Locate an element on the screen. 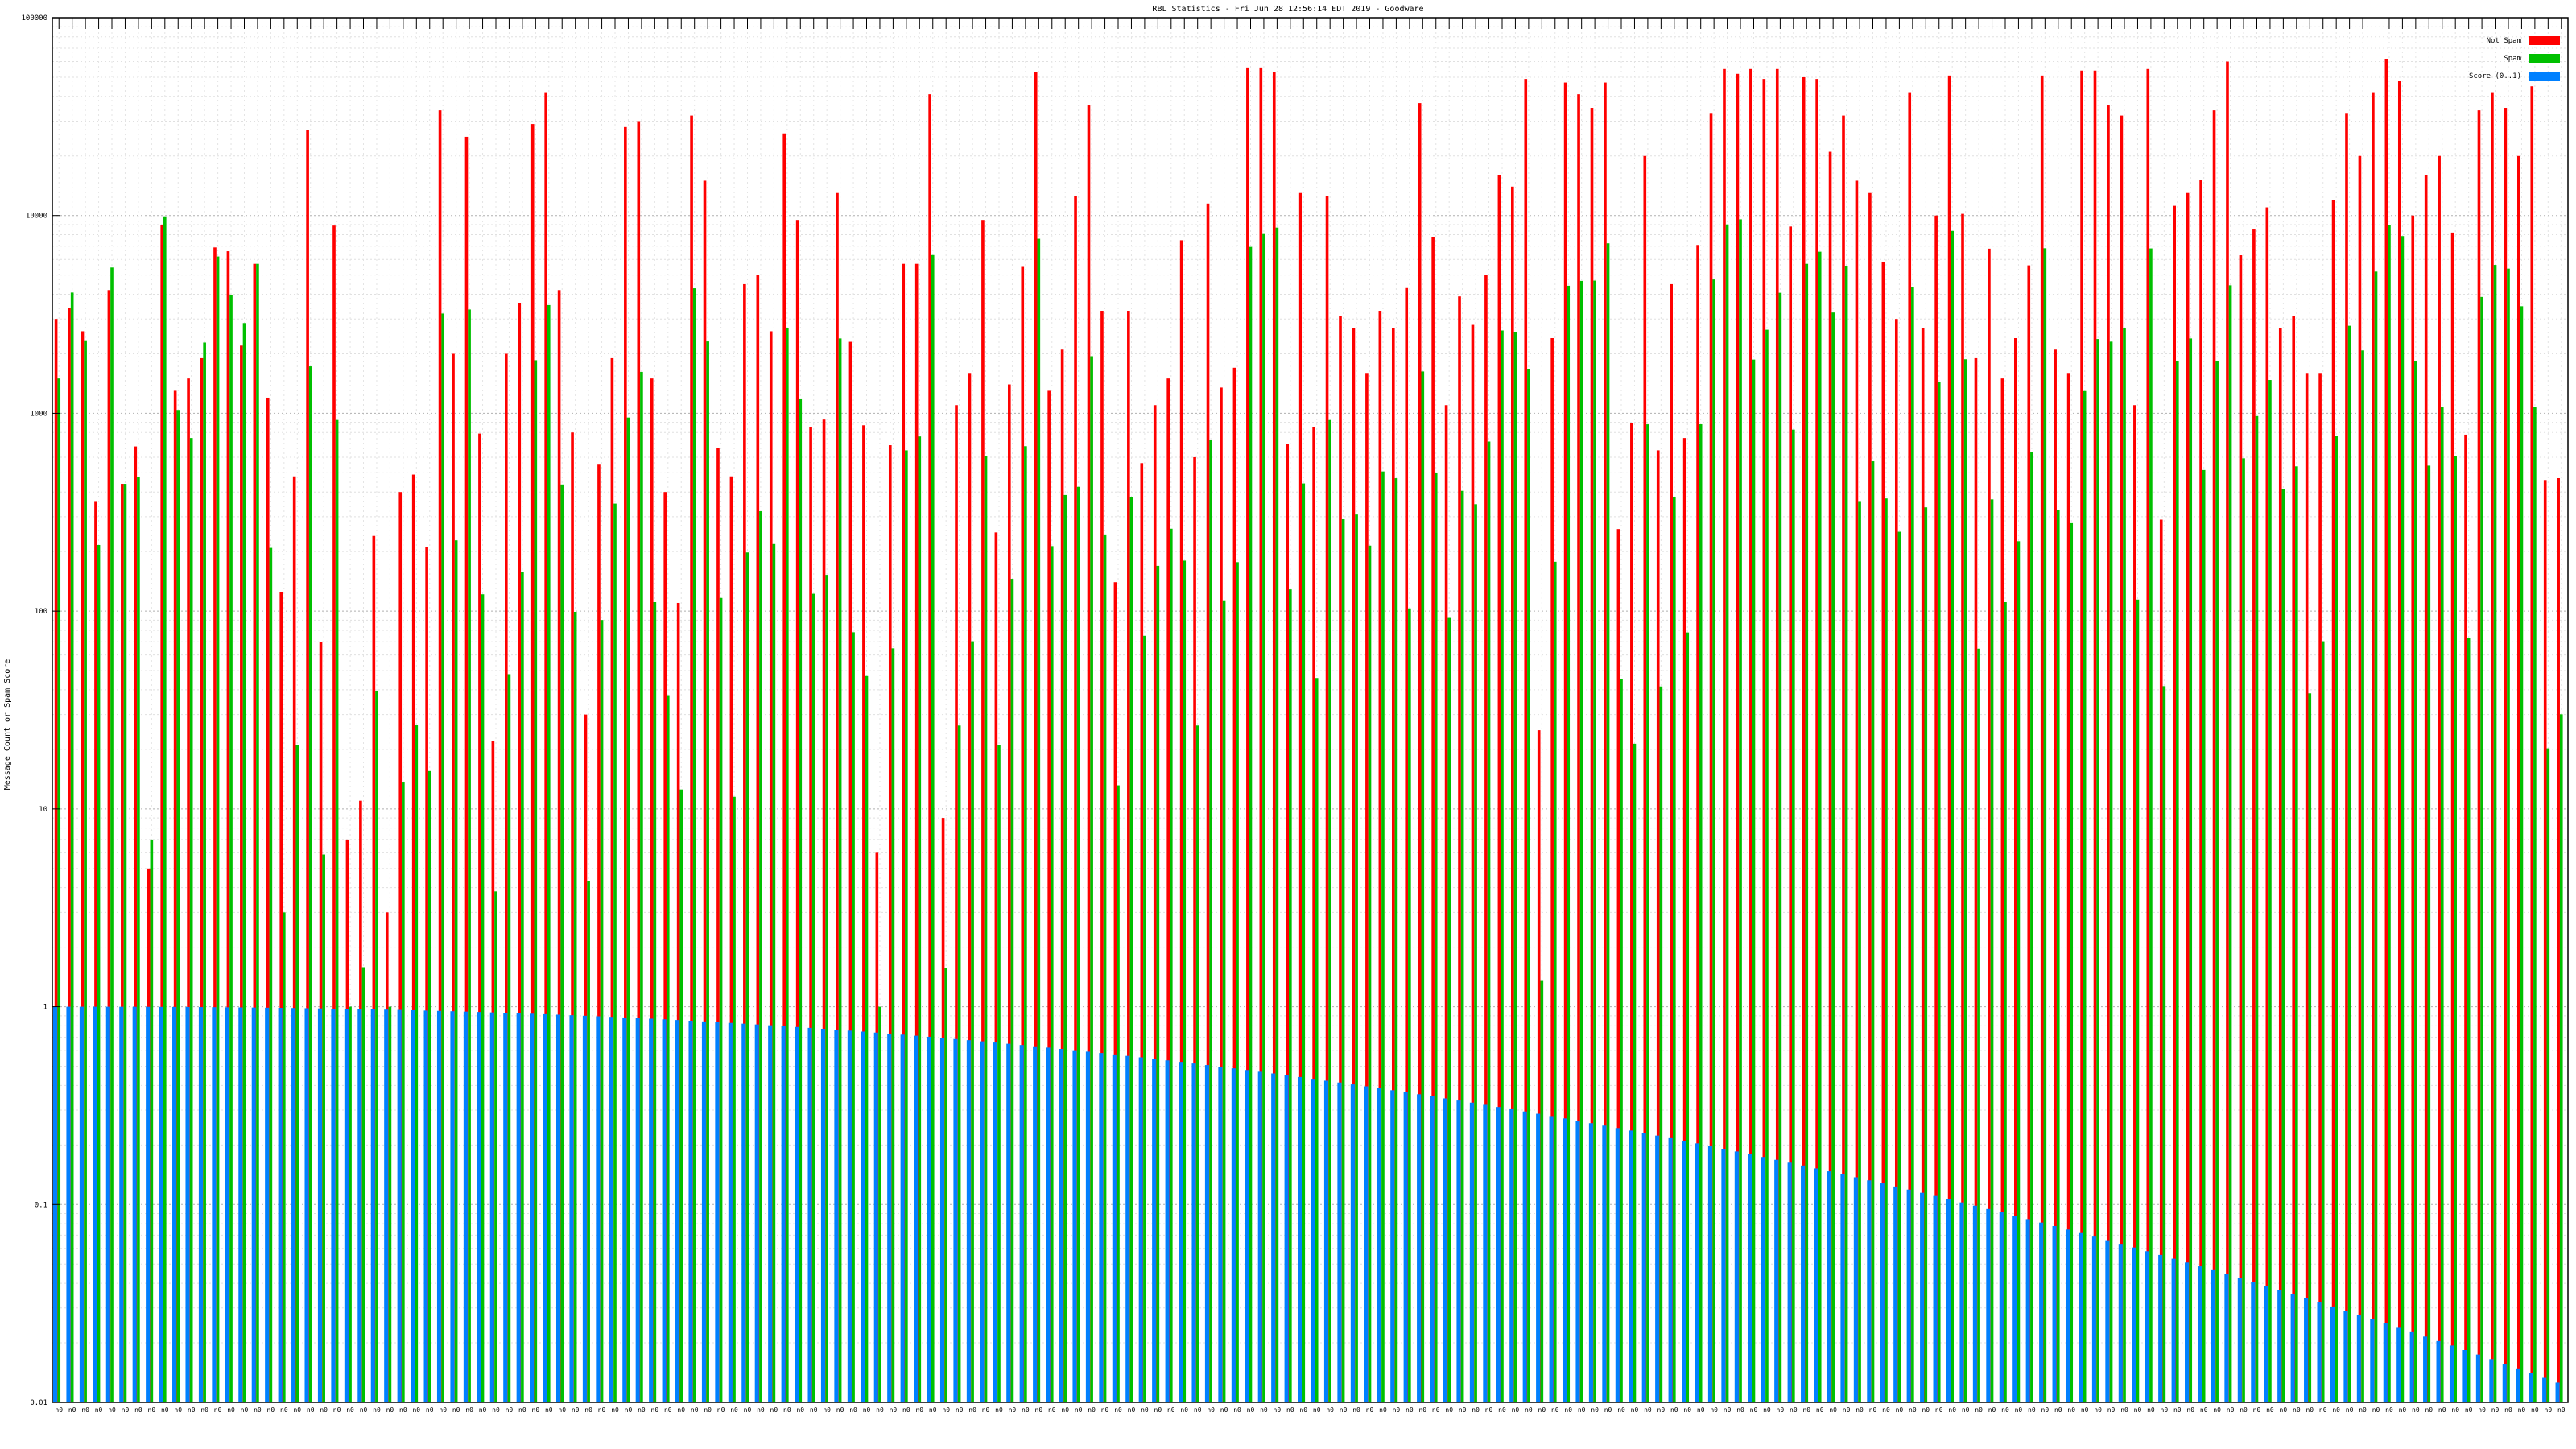 This screenshot has height=1449, width=2576. y-tick-label: 10 is located at coordinates (43, 810).